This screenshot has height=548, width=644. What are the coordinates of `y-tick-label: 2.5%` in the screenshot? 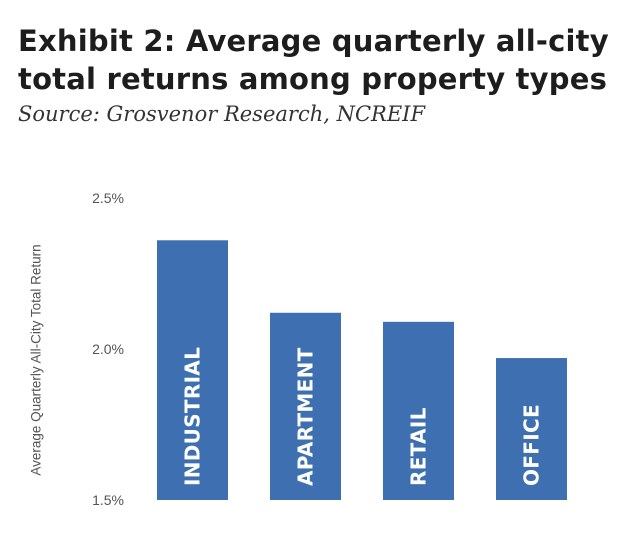 It's located at (108, 198).